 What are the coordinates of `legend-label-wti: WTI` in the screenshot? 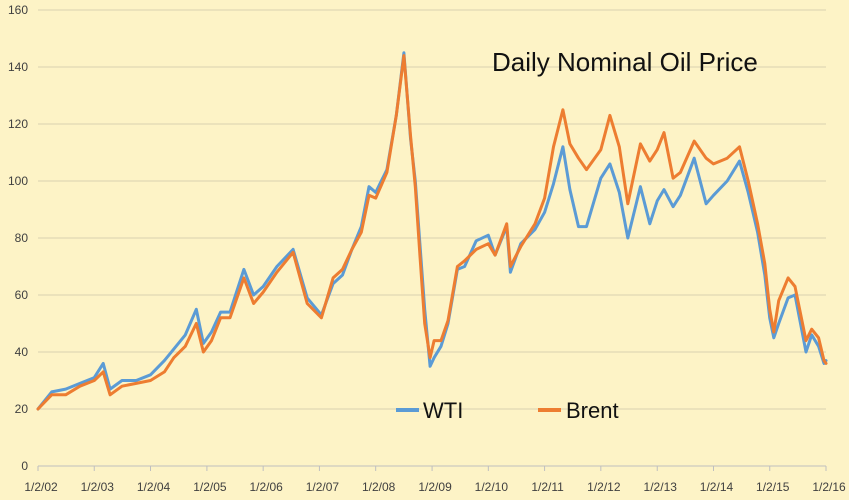 It's located at (443, 410).